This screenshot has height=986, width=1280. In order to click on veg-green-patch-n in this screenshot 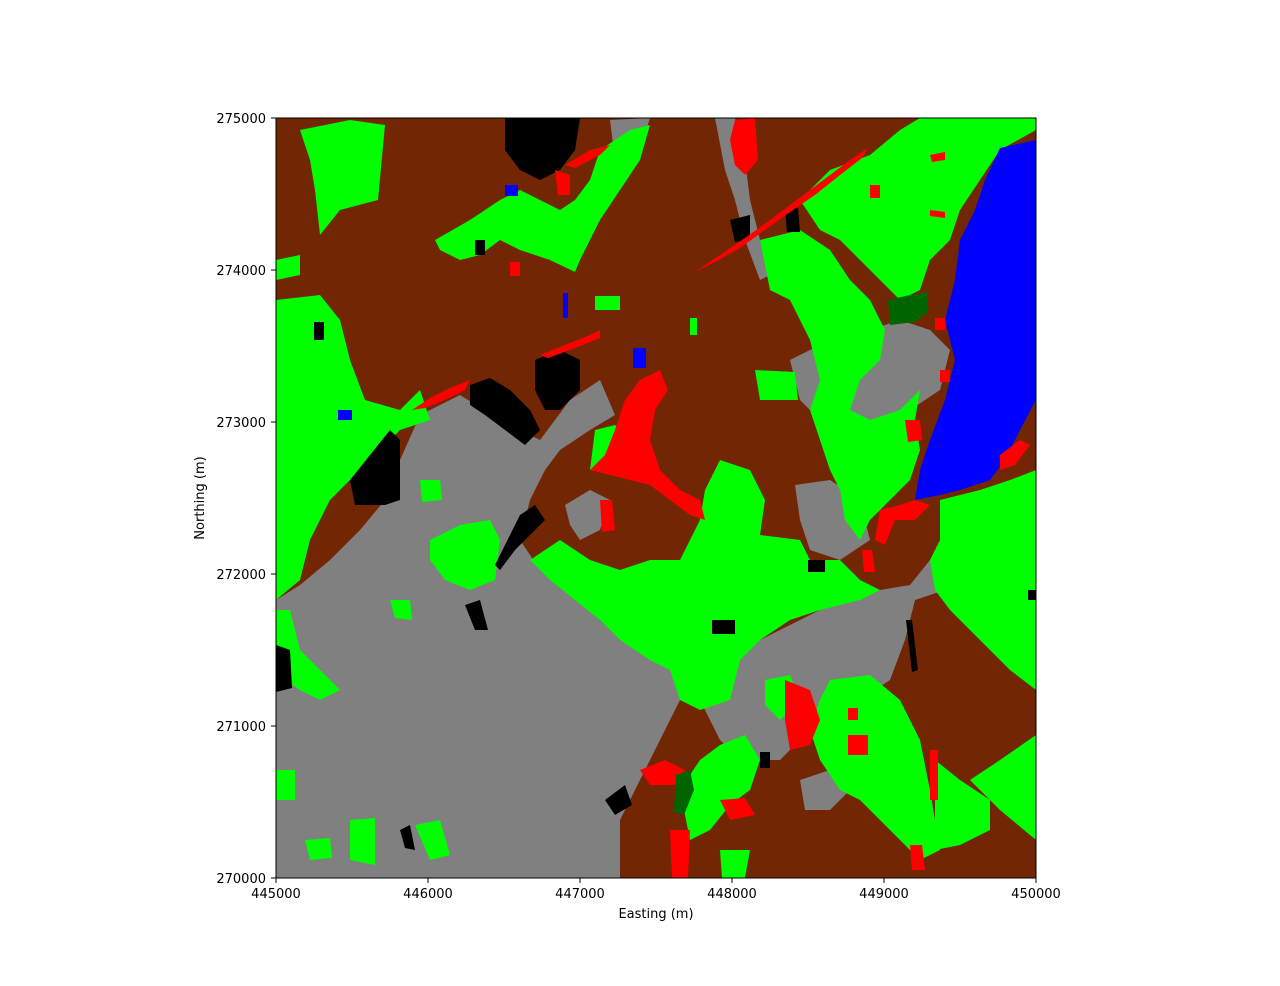, I will do `click(288, 267)`.